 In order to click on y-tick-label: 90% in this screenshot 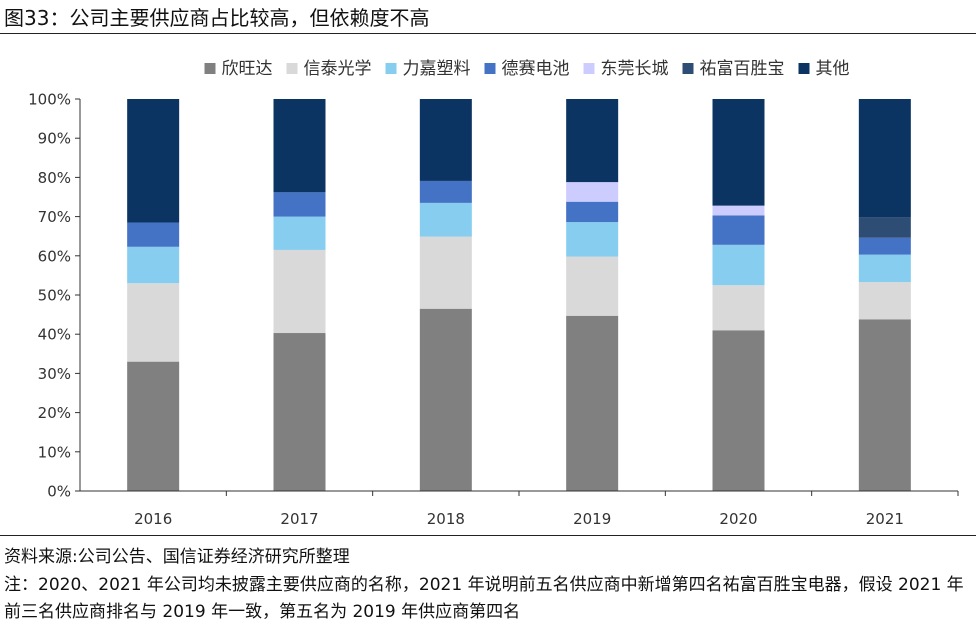, I will do `click(54, 139)`.